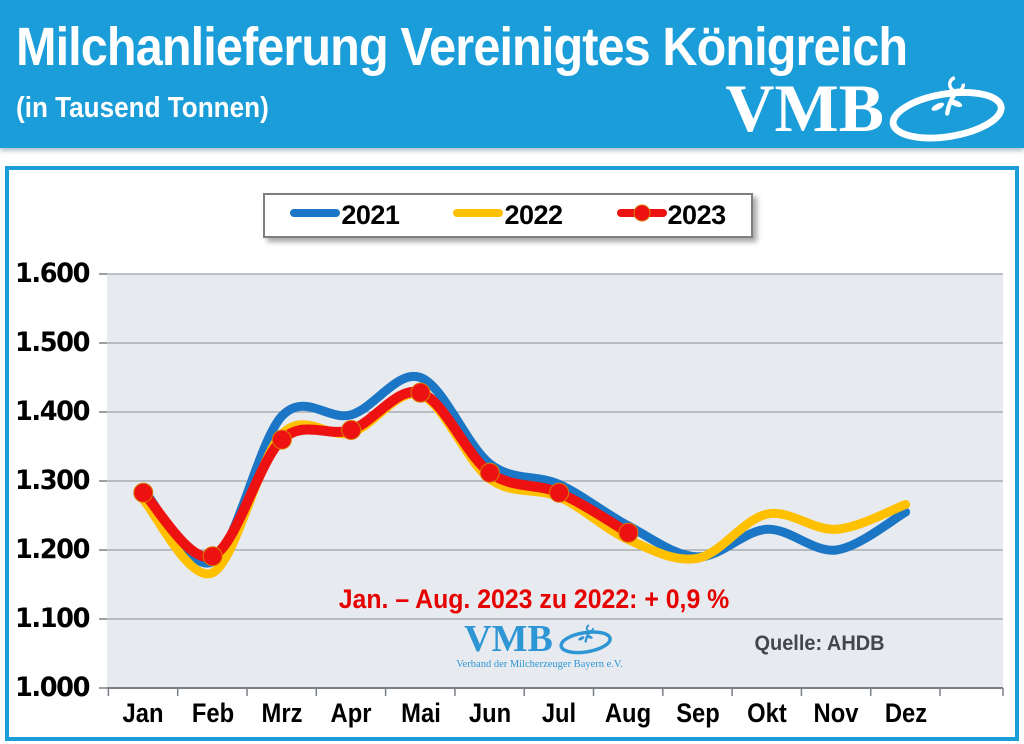 The height and width of the screenshot is (744, 1024). Describe the element at coordinates (143, 713) in the screenshot. I see `x-axis-label-jan: Jan` at that location.